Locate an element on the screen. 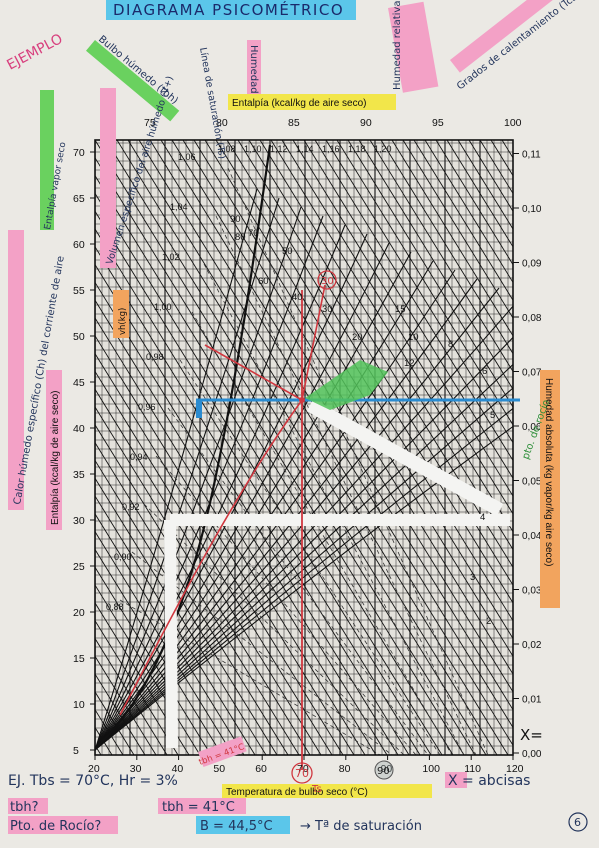 This screenshot has height=848, width=599. volume-top-label: 1,14 is located at coordinates (305, 149).